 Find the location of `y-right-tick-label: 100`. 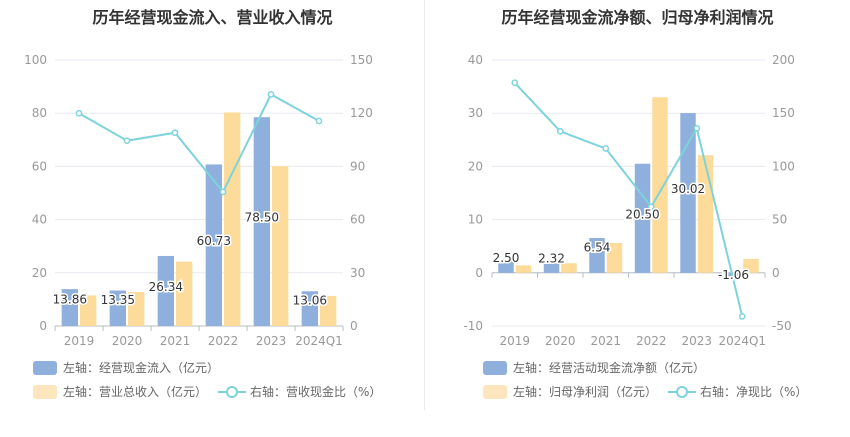

y-right-tick-label: 100 is located at coordinates (783, 166).